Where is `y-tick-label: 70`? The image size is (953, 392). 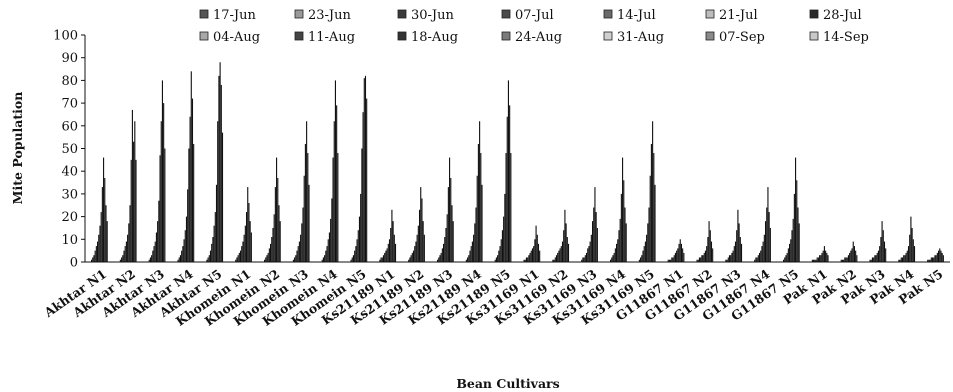
y-tick-label: 70 is located at coordinates (69, 104).